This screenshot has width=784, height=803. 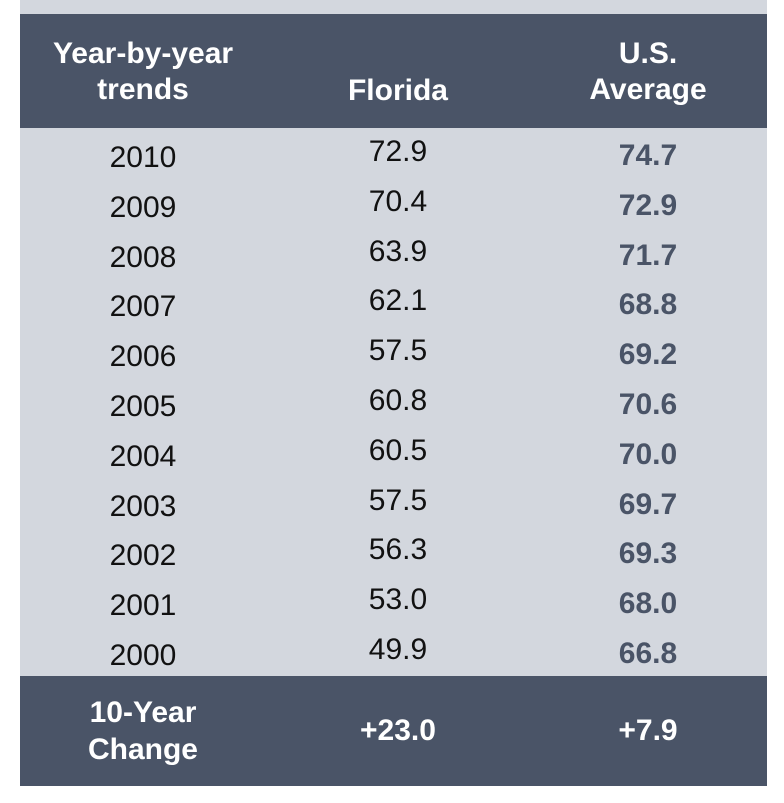 I want to click on table-footer: 10-Year Change +23.0 +7.9, so click(x=393, y=731).